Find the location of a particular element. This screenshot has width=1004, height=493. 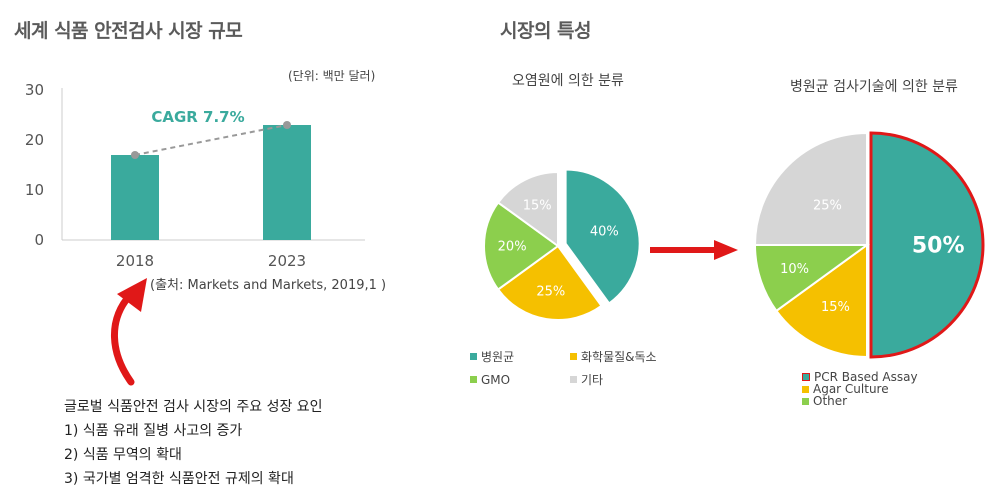

red-arrow is located at coordinates (694, 250).